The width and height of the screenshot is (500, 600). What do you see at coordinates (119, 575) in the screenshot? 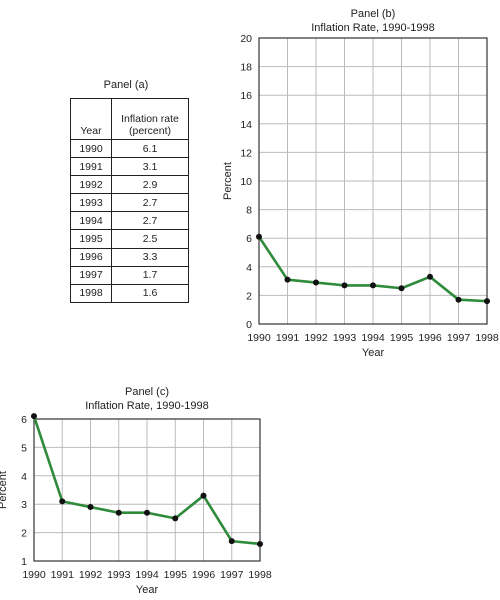
I see `panel-c-x-tick-label: 1993` at bounding box center [119, 575].